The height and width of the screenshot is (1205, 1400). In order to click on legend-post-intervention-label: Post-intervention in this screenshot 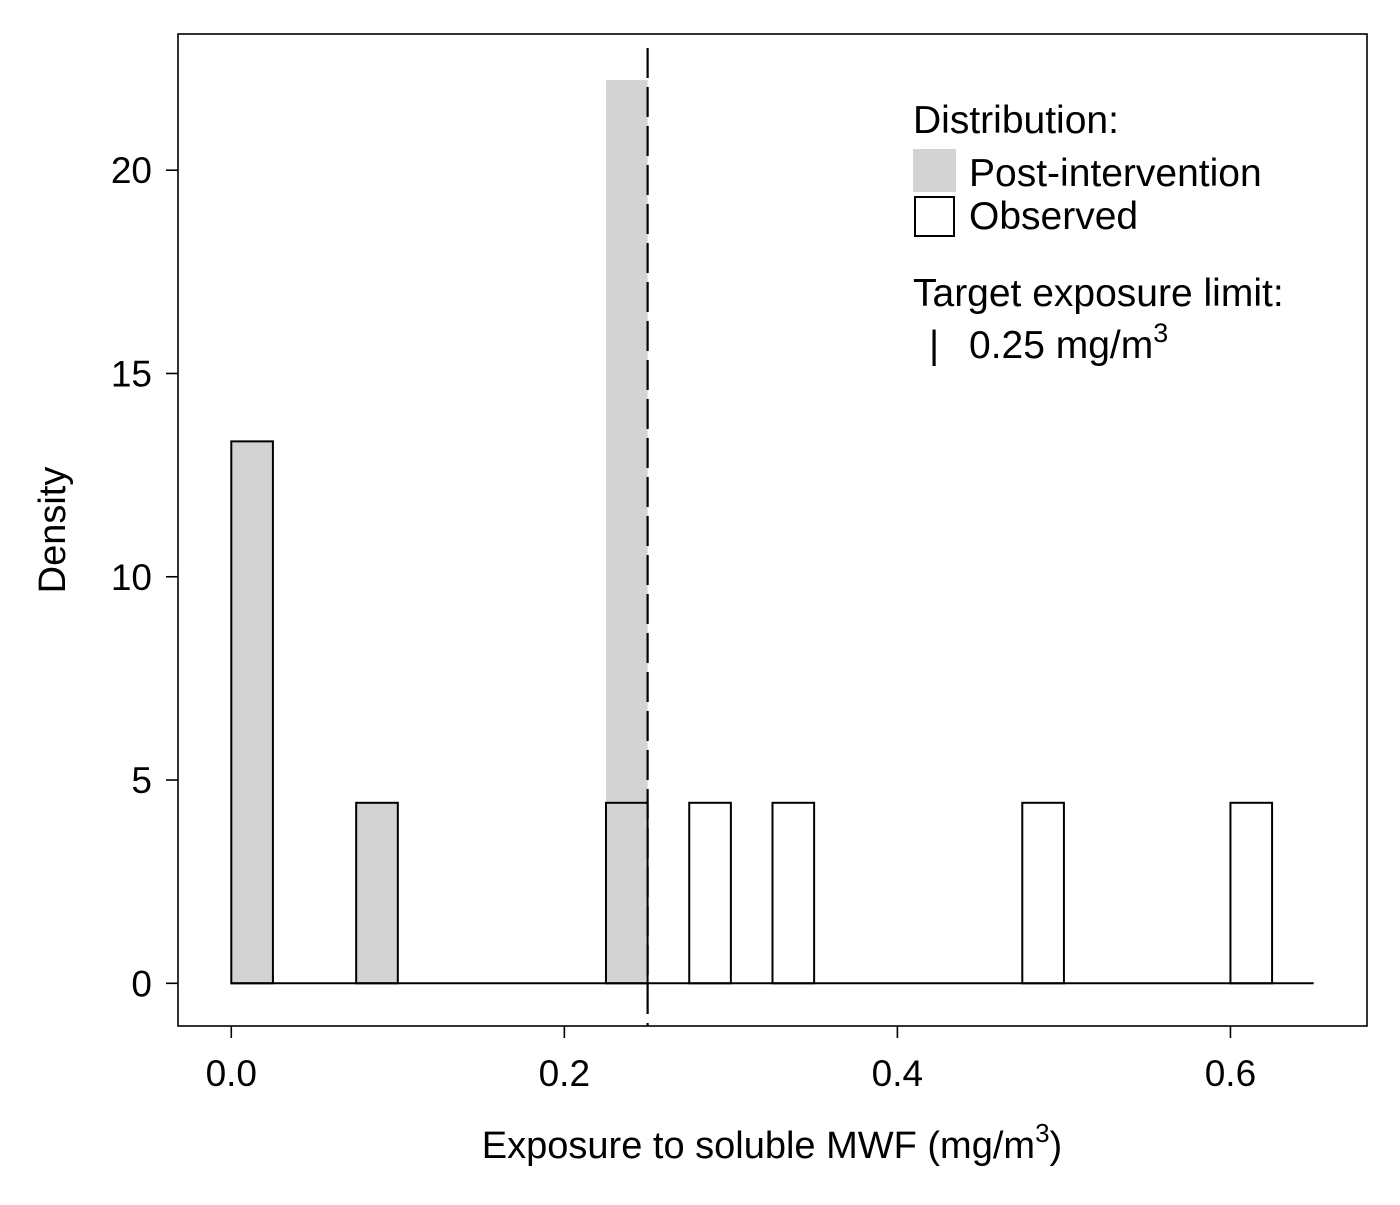, I will do `click(1115, 173)`.